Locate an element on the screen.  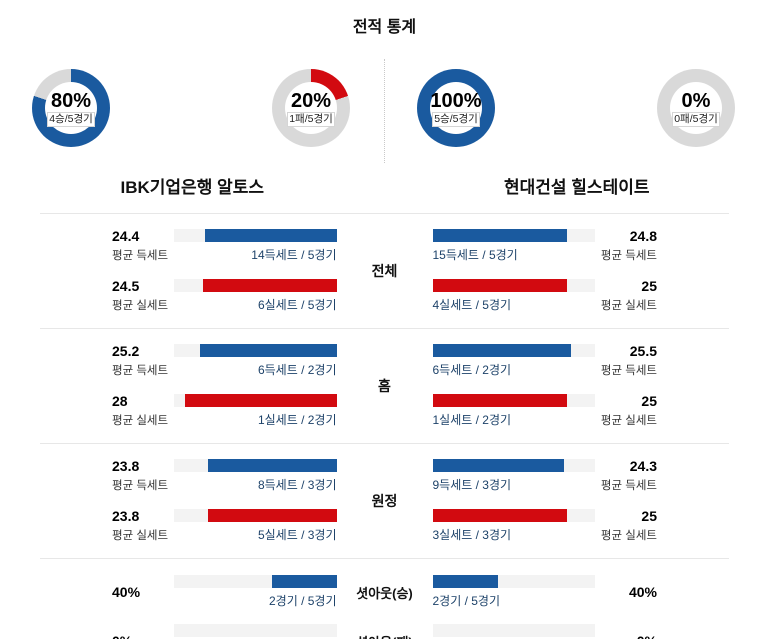
bar-caption: 14득세트 / 5경기 is located at coordinates (294, 255).